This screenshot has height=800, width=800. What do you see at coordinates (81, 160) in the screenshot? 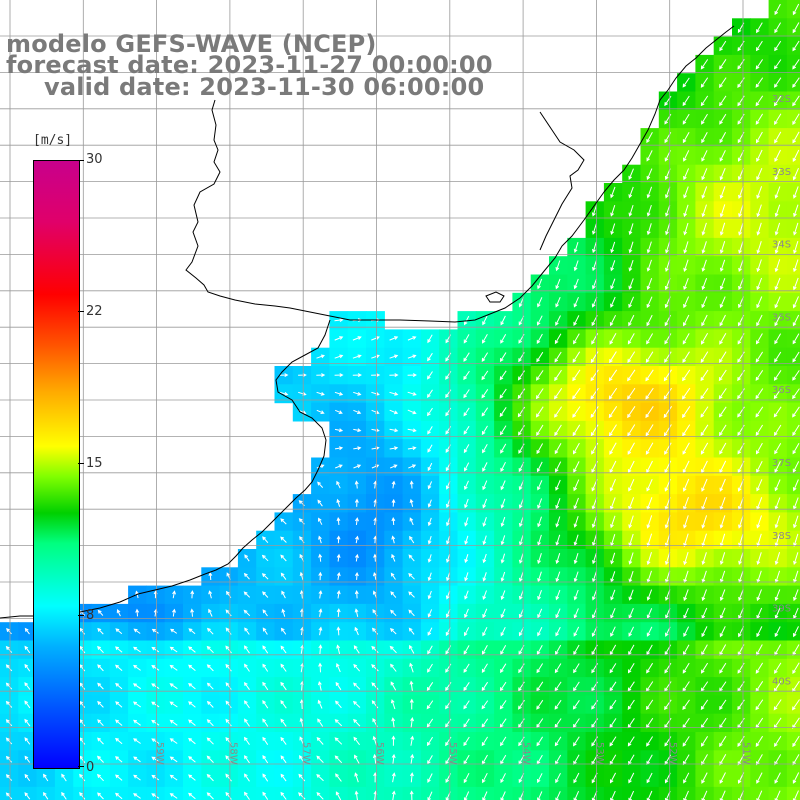
I see `colorbar-tick` at bounding box center [81, 160].